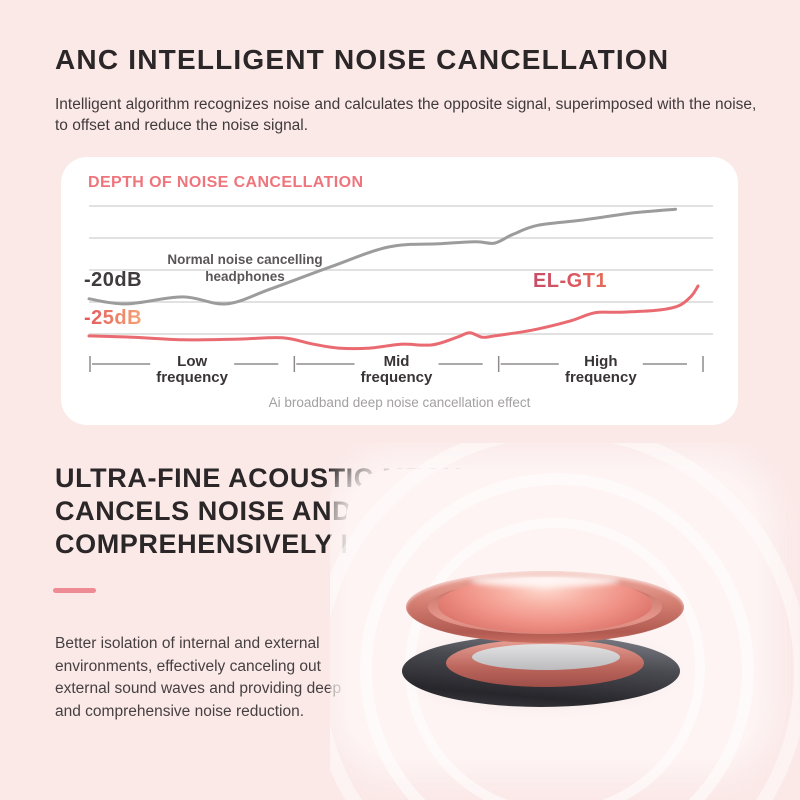 The height and width of the screenshot is (800, 800). What do you see at coordinates (74, 590) in the screenshot?
I see `pink-divider` at bounding box center [74, 590].